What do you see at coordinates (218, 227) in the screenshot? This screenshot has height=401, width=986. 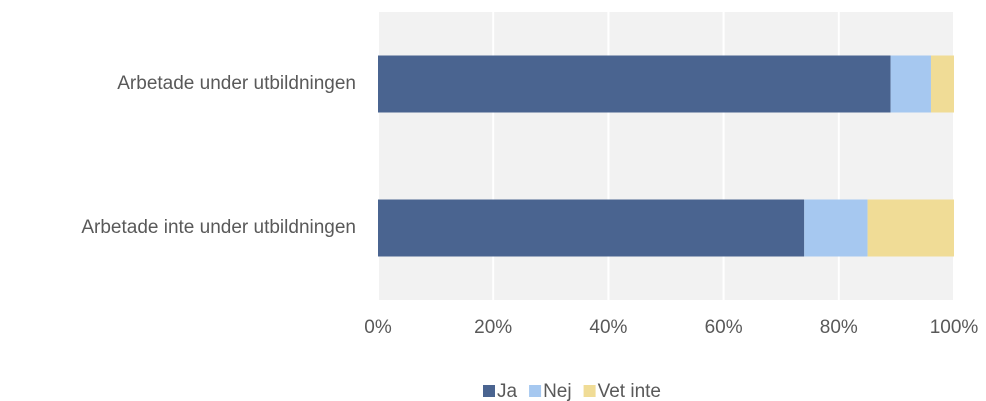 I see `y-tick-label: Arbetade inte under utbildningen` at bounding box center [218, 227].